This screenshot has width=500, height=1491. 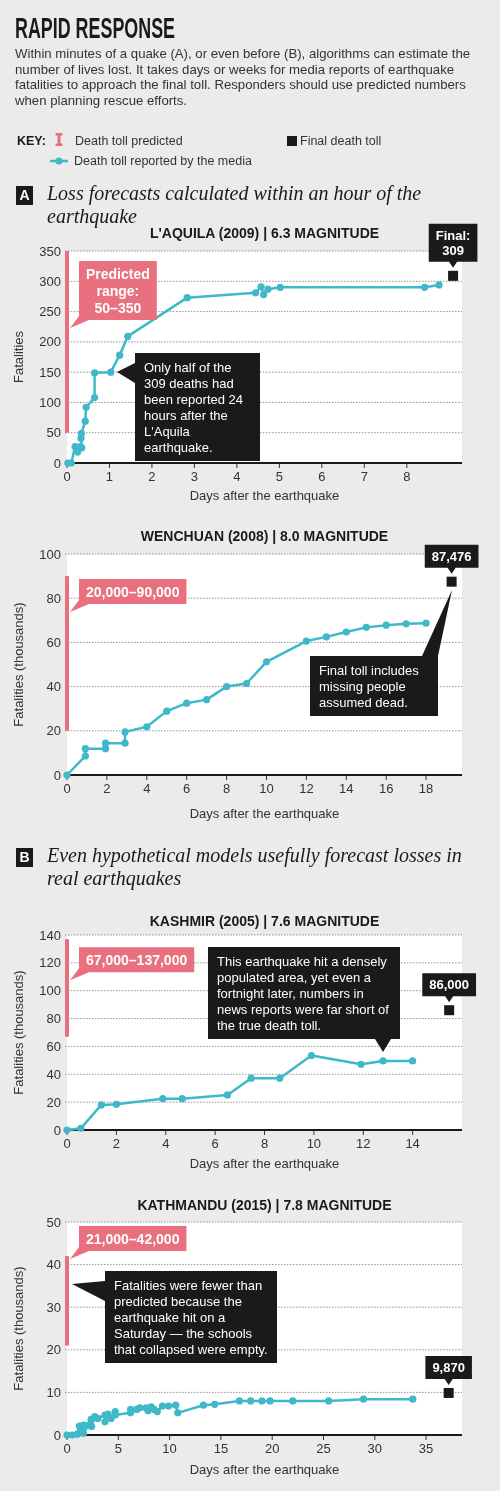 I want to click on chart-title: KATHMANDU (2015) | 7.8 MAGNITUDE, so click(x=264, y=1205).